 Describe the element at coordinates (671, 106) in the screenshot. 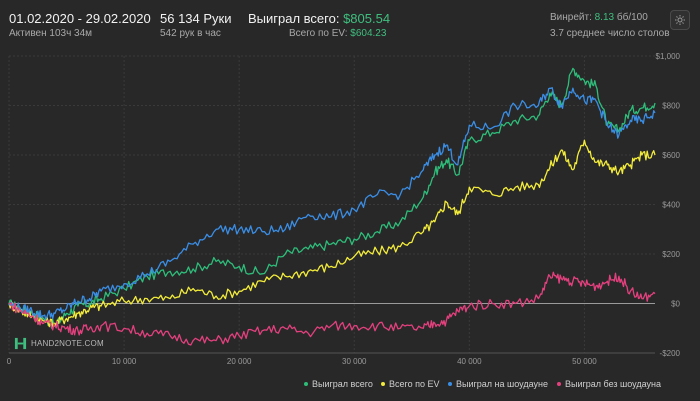

I see `y-tick-label: $800` at that location.